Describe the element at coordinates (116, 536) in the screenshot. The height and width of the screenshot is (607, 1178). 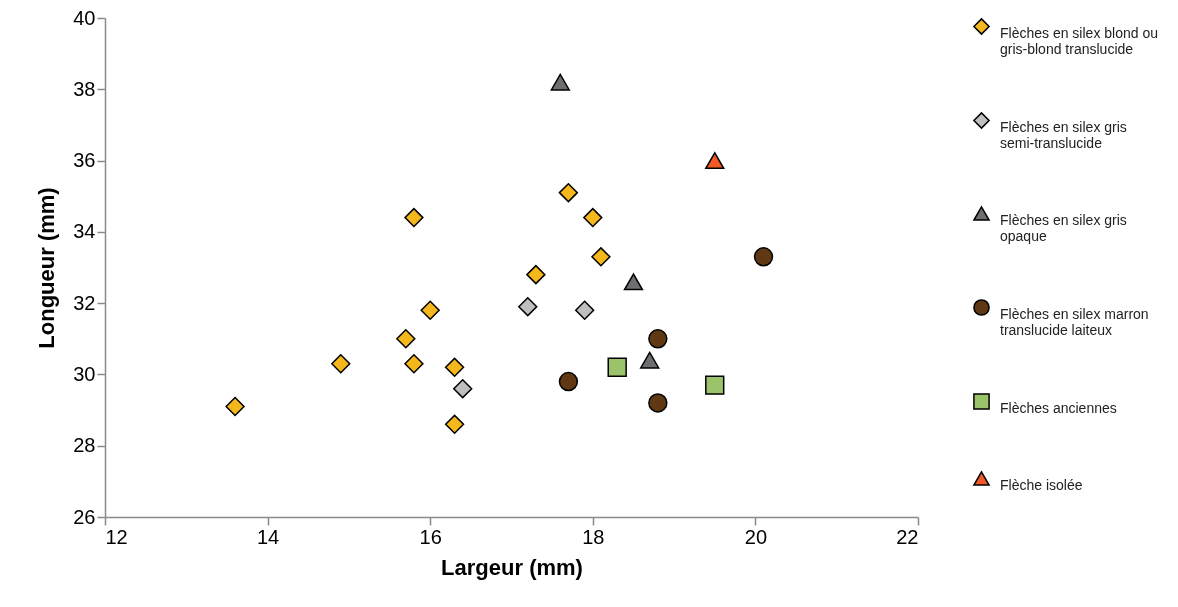
I see `x-tick-label: 12` at that location.